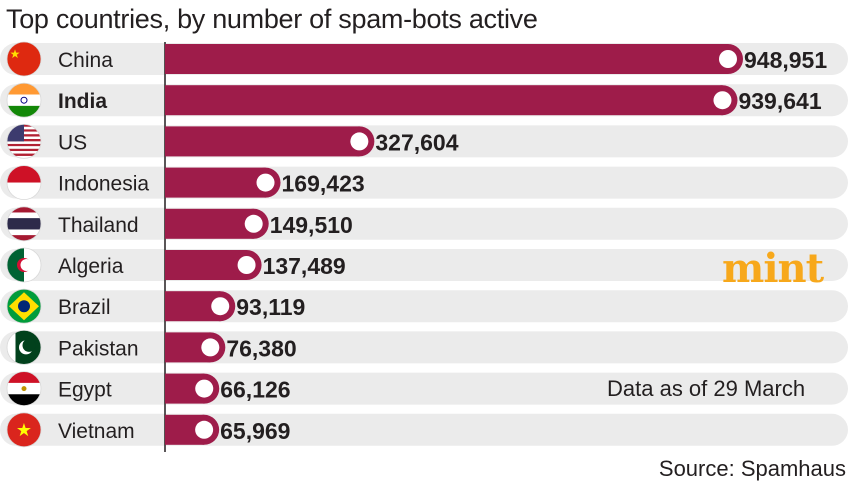  I want to click on value-label: 137,489, so click(304, 266).